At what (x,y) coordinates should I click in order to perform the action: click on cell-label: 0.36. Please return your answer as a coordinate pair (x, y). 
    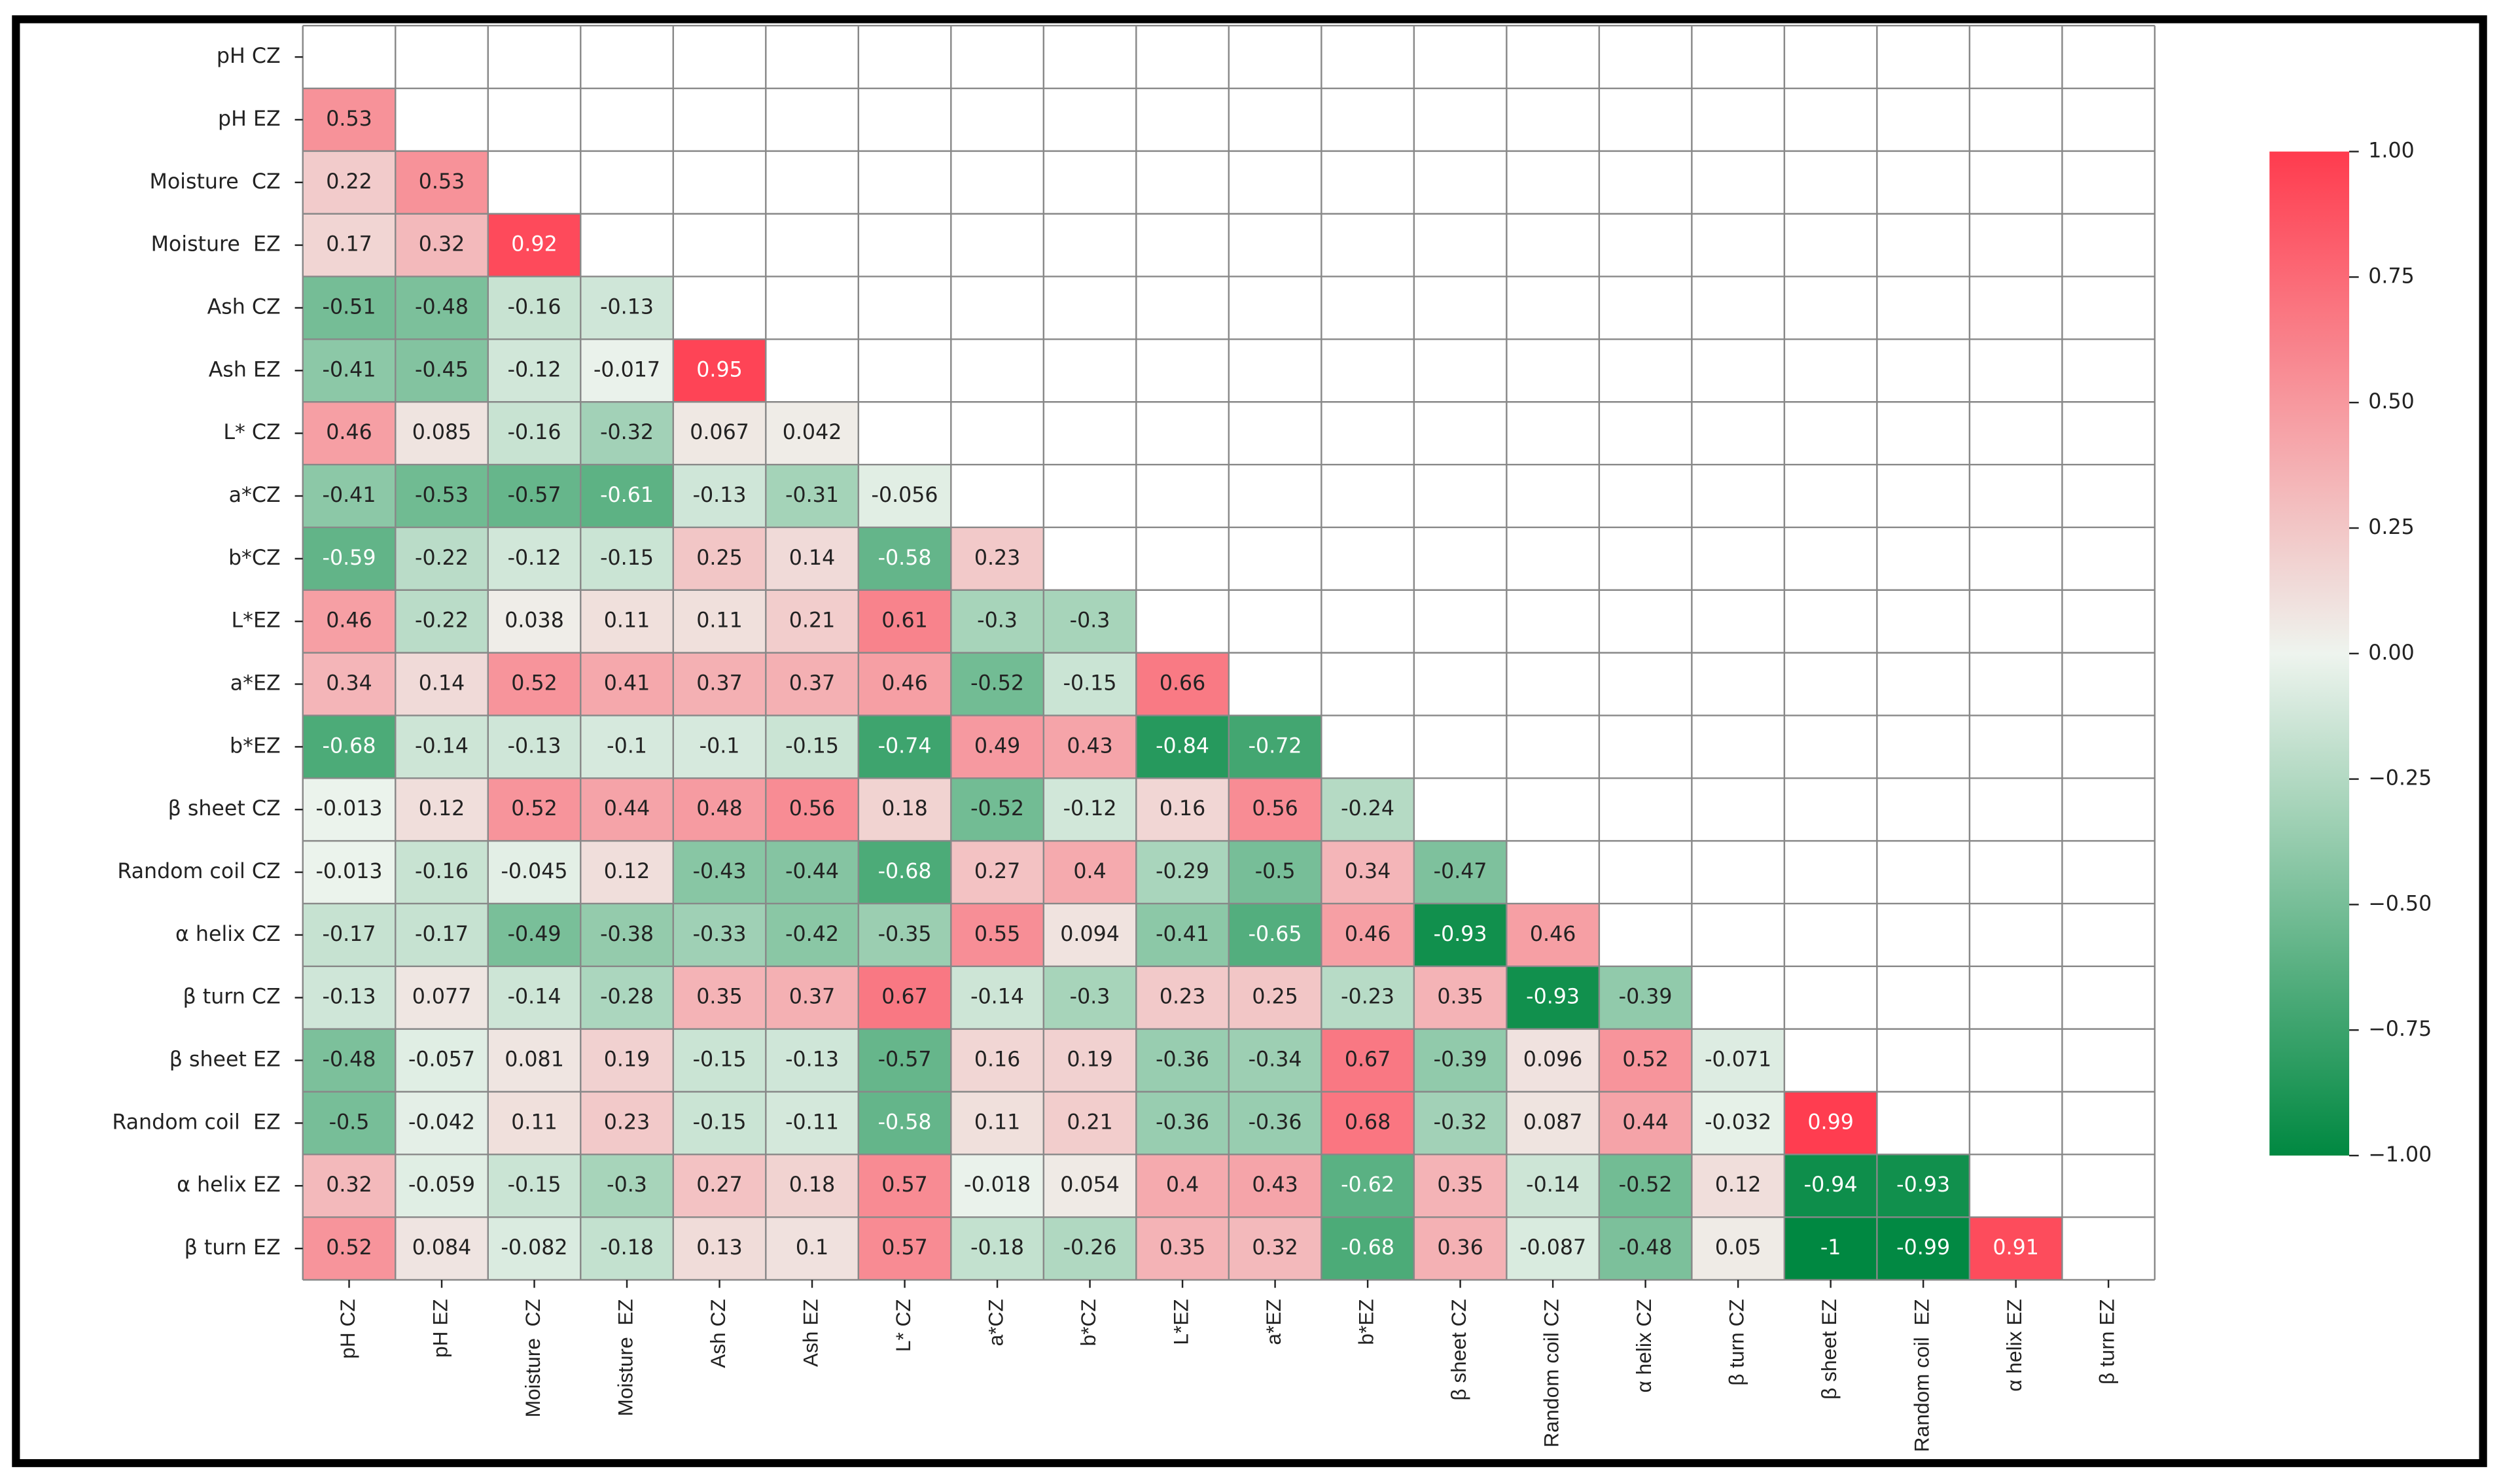
    Looking at the image, I should click on (1460, 1248).